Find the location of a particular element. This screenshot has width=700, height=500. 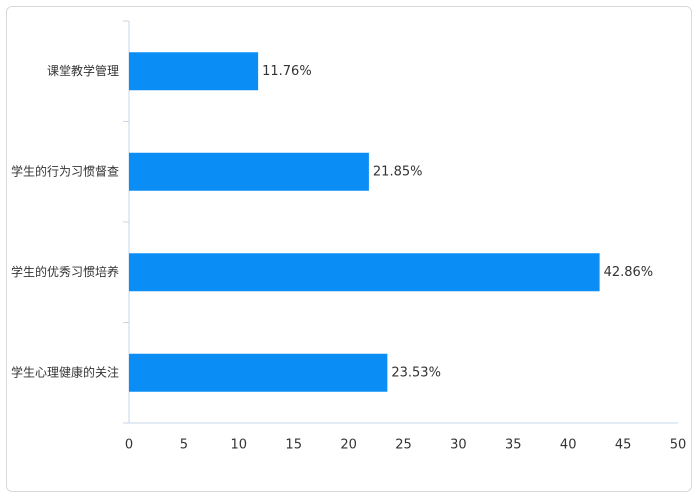

x-tick-label: 25 is located at coordinates (403, 445).